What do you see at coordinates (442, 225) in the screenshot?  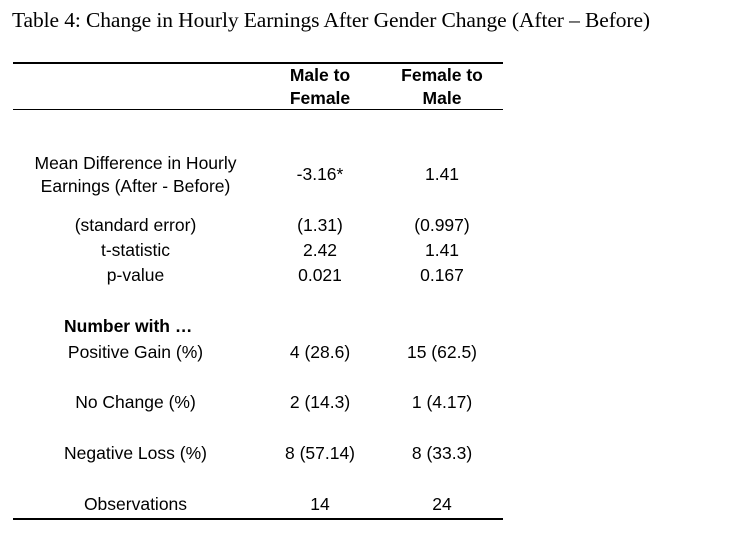 I see `cell-std-error-ftm: (0.997)` at bounding box center [442, 225].